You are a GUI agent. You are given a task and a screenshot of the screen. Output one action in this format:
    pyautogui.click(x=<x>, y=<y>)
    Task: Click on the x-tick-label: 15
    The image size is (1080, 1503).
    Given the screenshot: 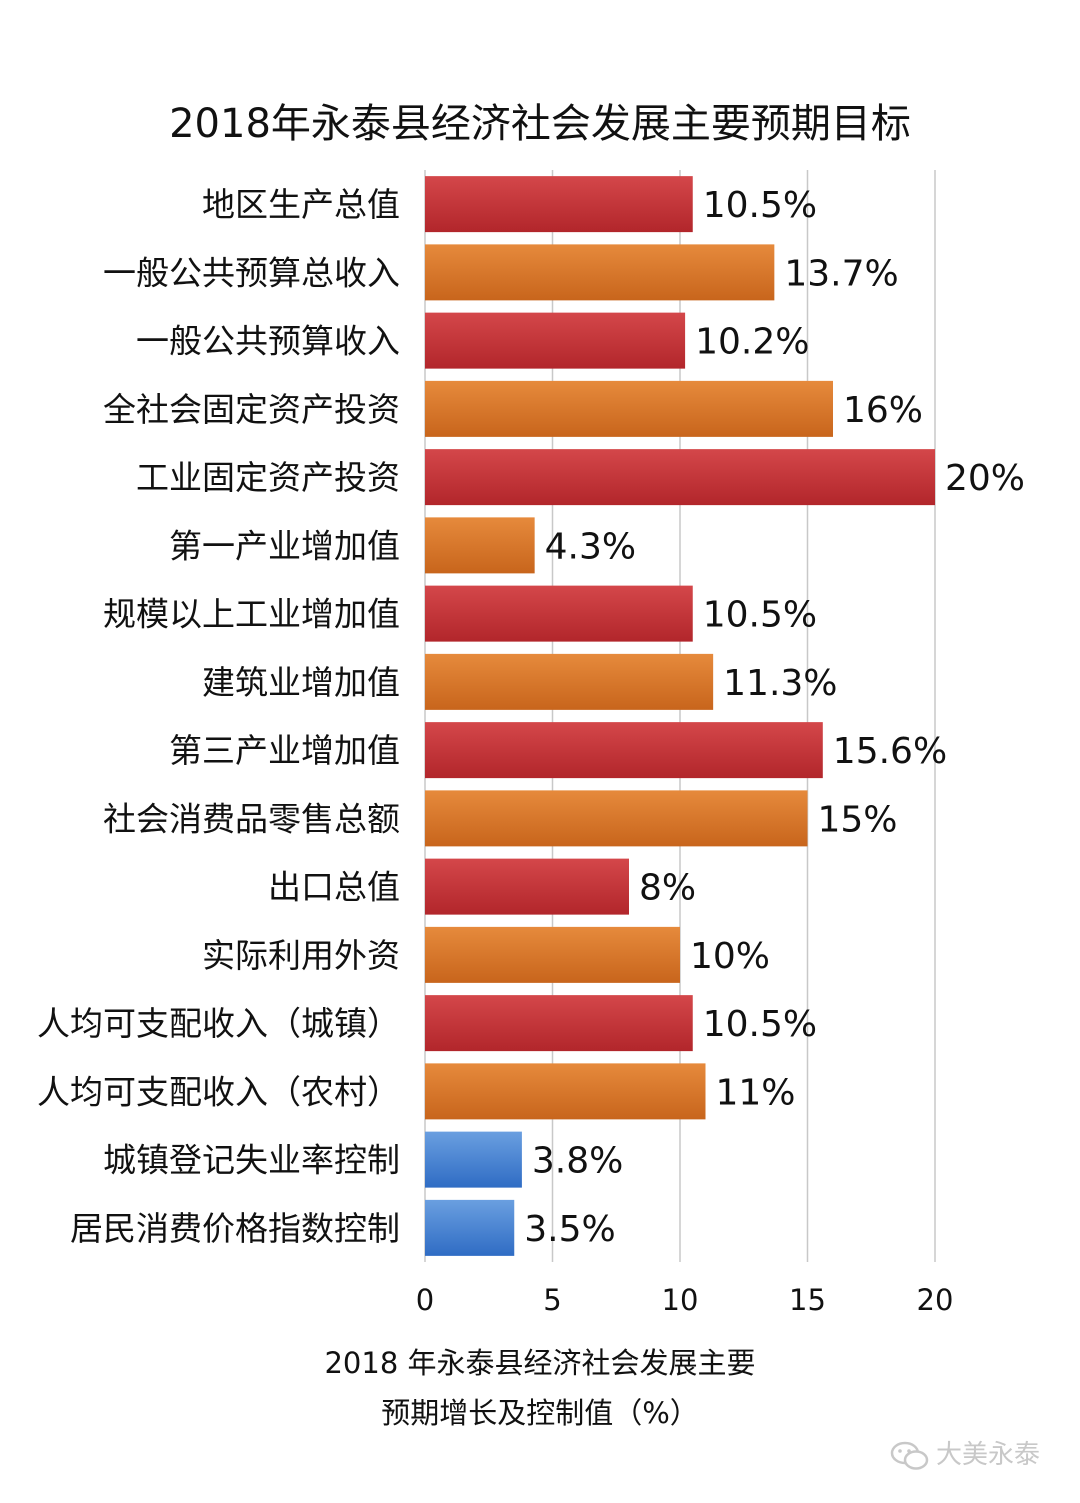 What is the action you would take?
    pyautogui.click(x=807, y=1300)
    